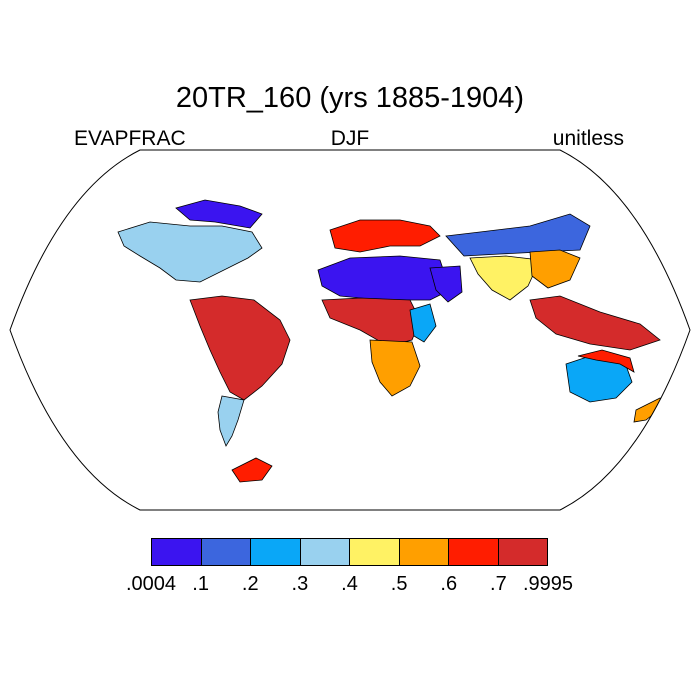 This screenshot has width=700, height=700. I want to click on colorbar-tick-label: .2, so click(250, 584).